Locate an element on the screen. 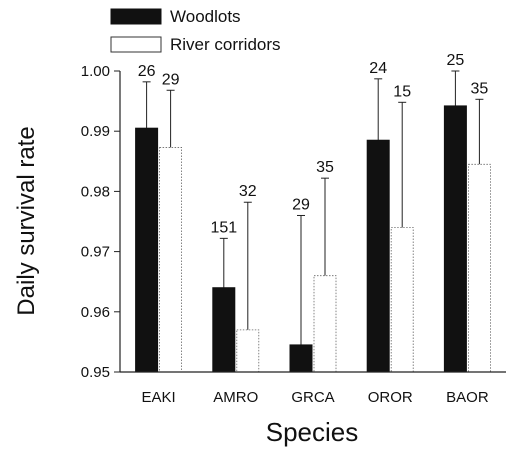 This screenshot has width=526, height=449. sample-size-label: 24 is located at coordinates (378, 68).